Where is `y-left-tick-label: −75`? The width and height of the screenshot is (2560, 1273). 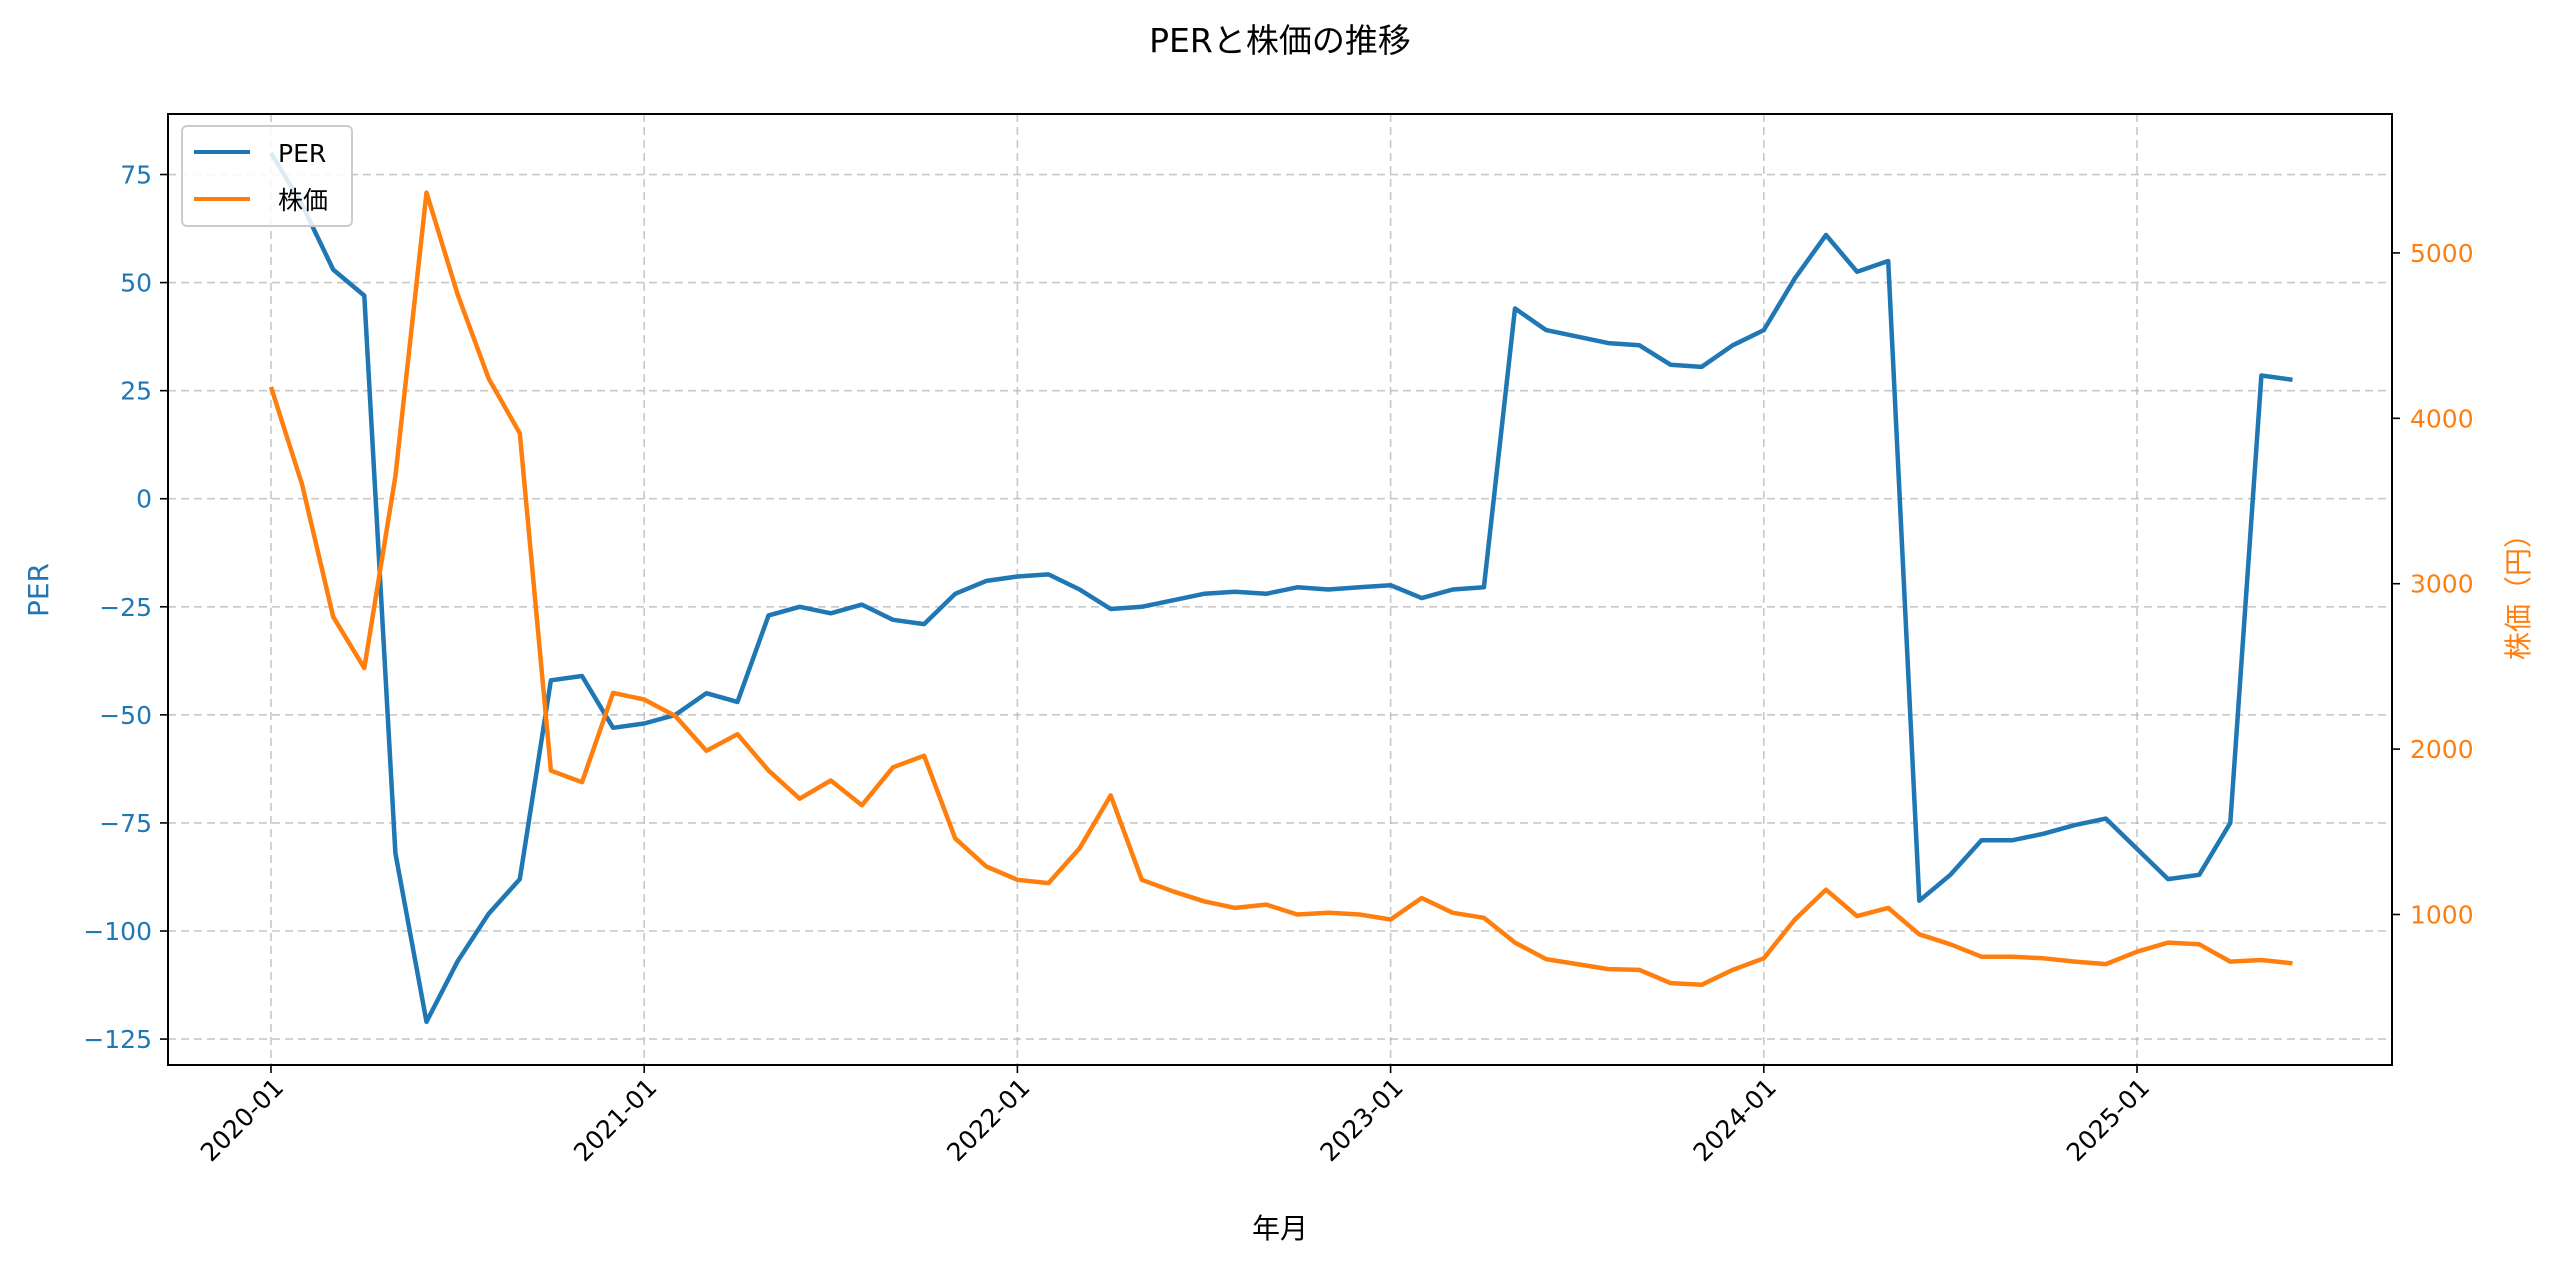
y-left-tick-label: −75 is located at coordinates (125, 823).